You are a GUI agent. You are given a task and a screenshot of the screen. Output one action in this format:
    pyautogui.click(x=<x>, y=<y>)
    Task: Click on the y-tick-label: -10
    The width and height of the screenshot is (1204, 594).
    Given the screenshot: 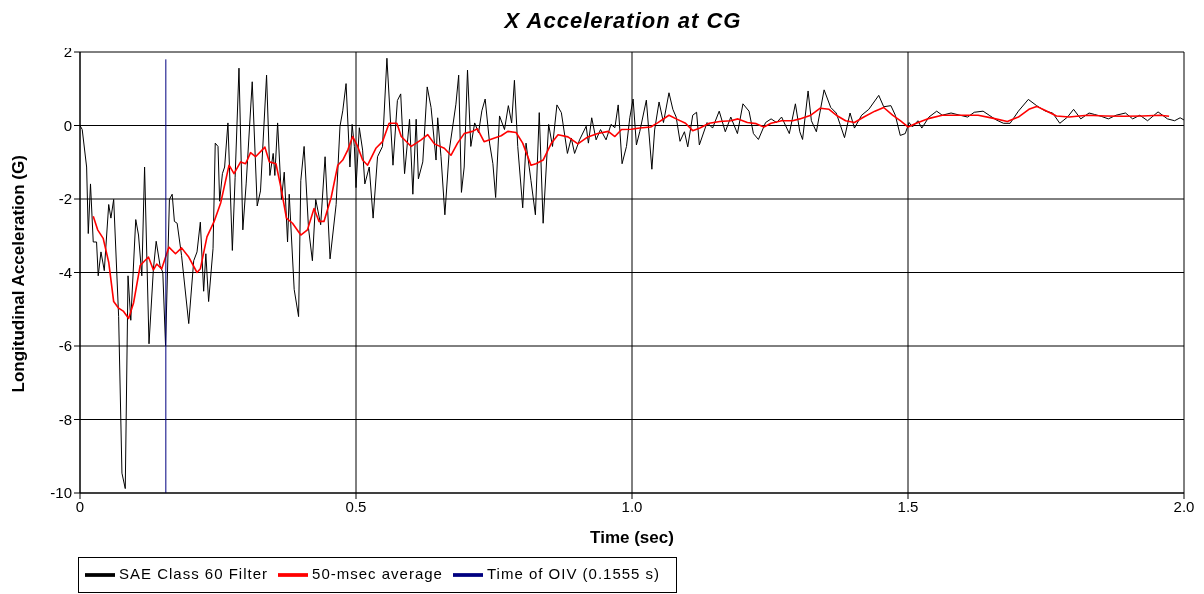 What is the action you would take?
    pyautogui.click(x=61, y=493)
    